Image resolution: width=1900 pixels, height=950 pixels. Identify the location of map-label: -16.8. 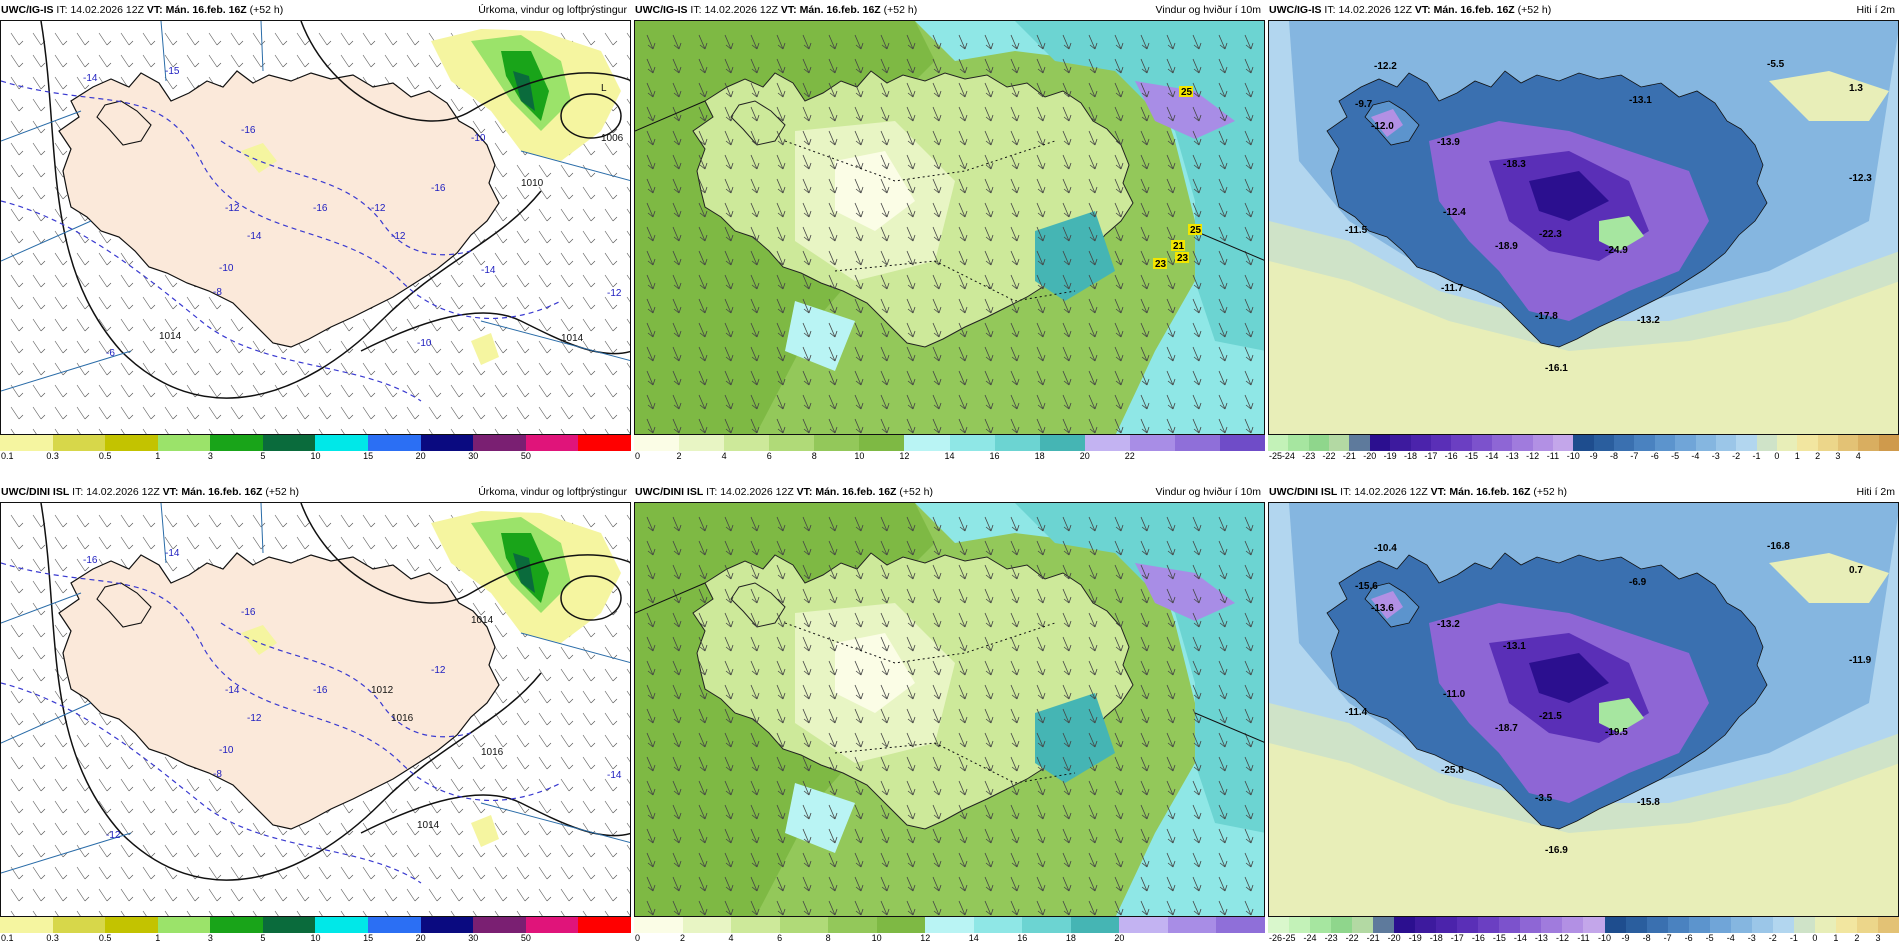
(1778, 546).